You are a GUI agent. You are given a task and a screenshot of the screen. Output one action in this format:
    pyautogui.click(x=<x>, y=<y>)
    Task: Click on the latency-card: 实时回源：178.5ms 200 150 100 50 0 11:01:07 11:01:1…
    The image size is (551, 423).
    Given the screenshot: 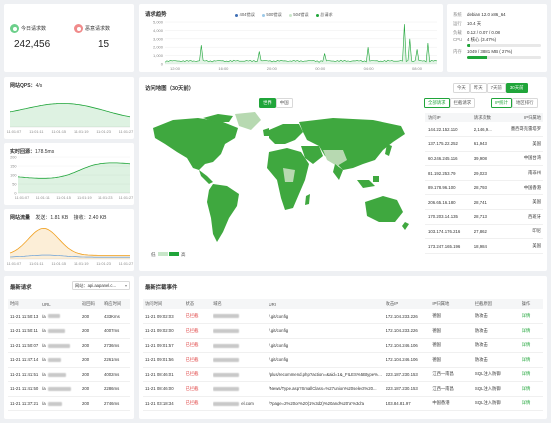 What is the action you would take?
    pyautogui.click(x=69, y=174)
    